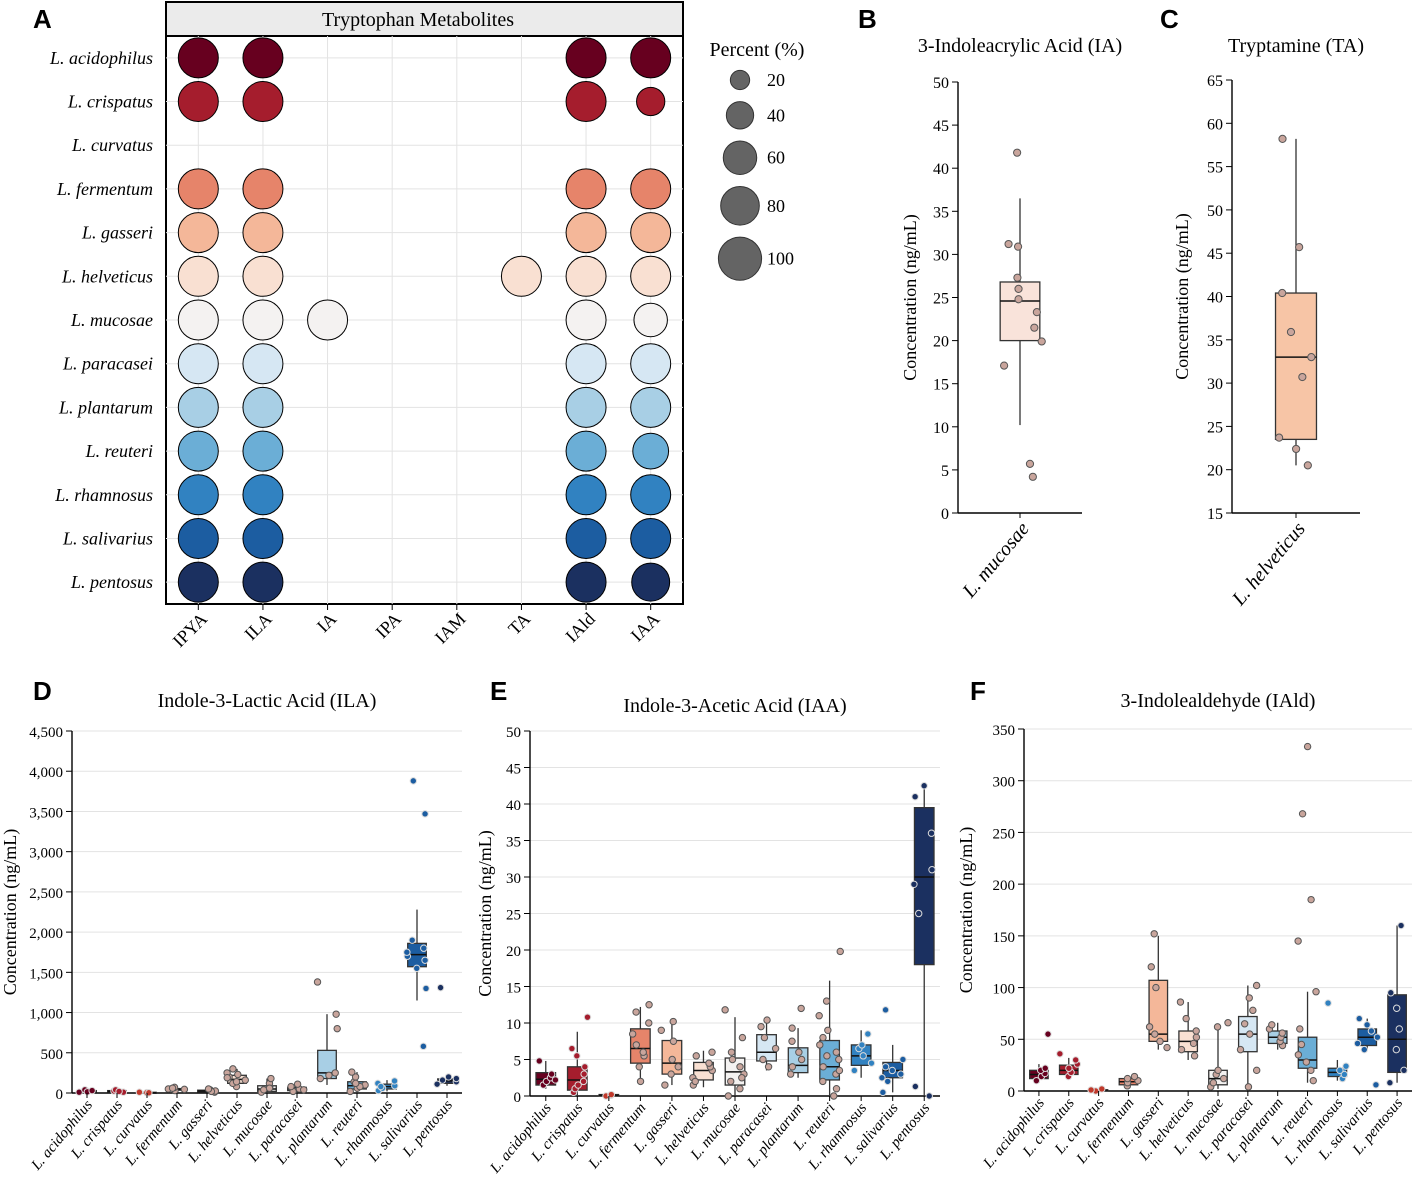 The height and width of the screenshot is (1186, 1417). Describe the element at coordinates (645, 627) in the screenshot. I see `metabolite-label-iaa: IAA` at that location.